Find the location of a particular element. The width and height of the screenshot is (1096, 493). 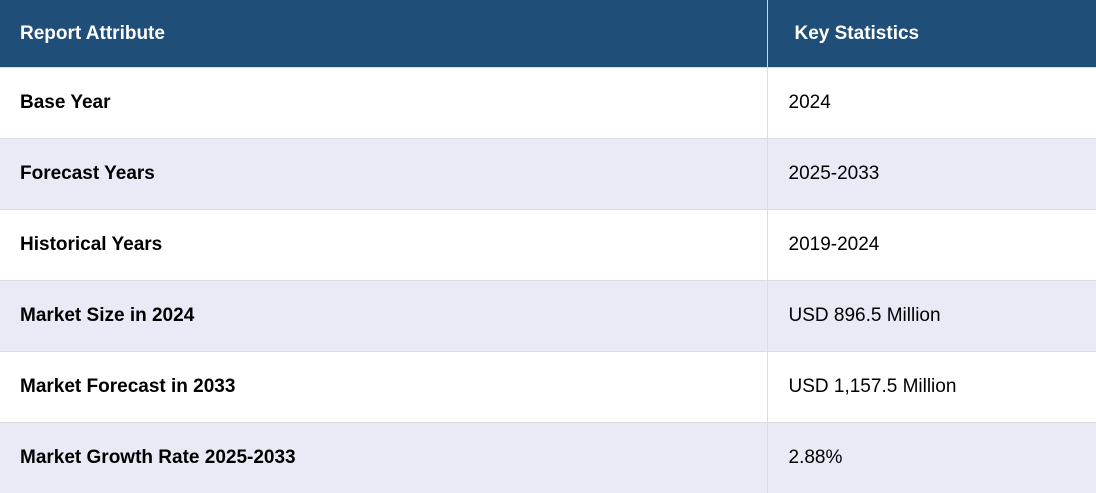

attribute-cell: Market Growth Rate 2025-2033 is located at coordinates (383, 458).